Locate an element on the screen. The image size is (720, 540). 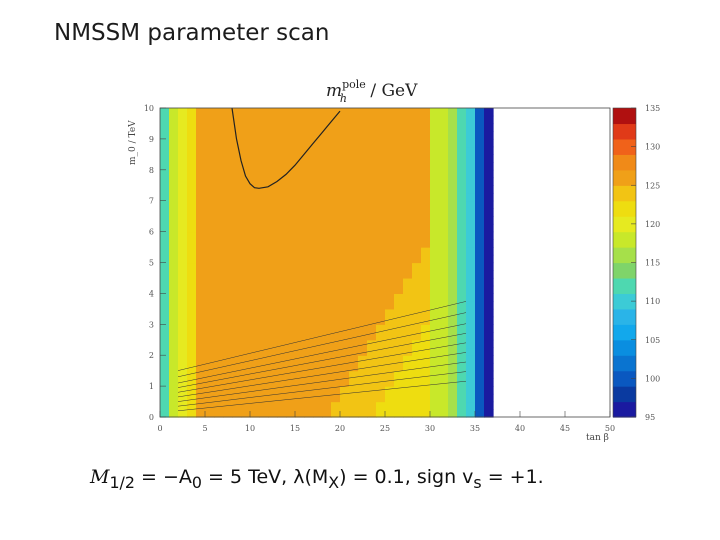
formula-vs-sub: s is located at coordinates (477, 482).